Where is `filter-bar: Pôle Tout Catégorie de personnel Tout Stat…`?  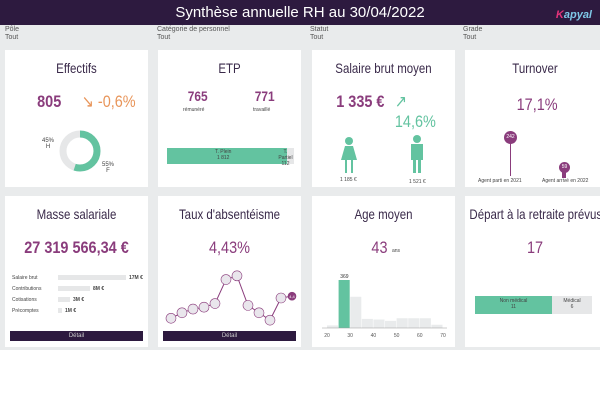 filter-bar: Pôle Tout Catégorie de personnel Tout Stat… is located at coordinates (300, 35).